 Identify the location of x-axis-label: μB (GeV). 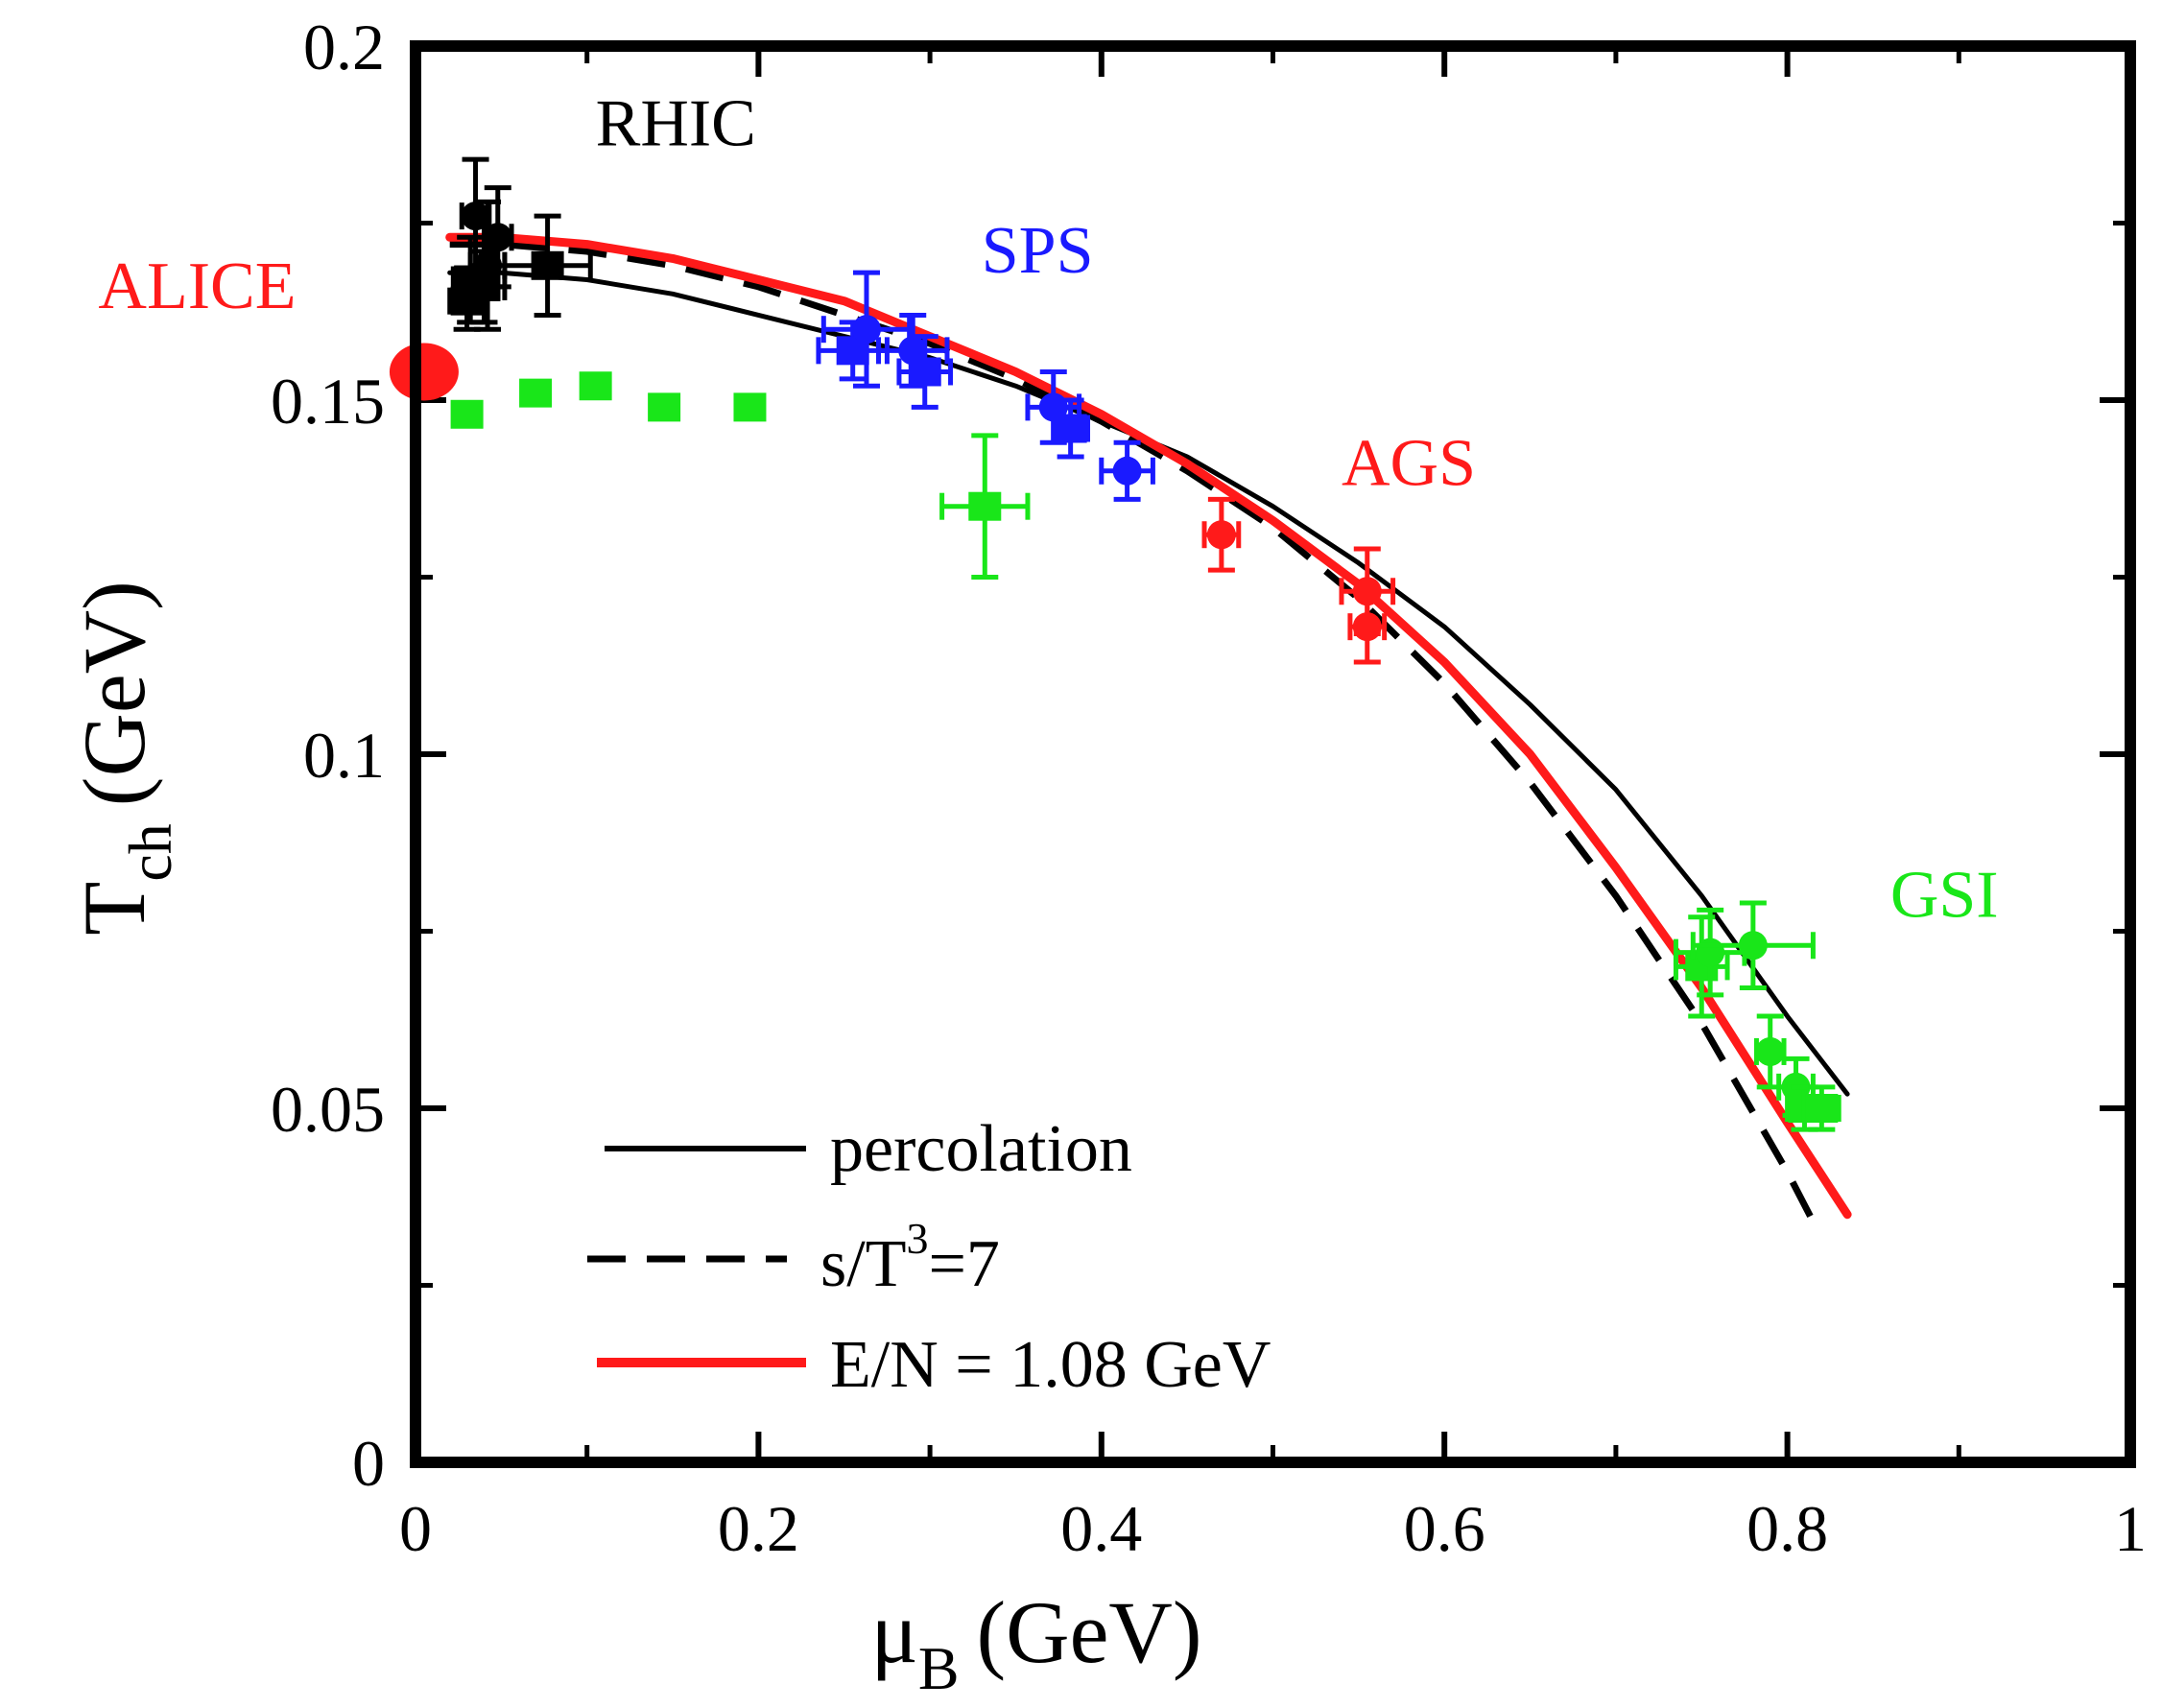
(1036, 1642).